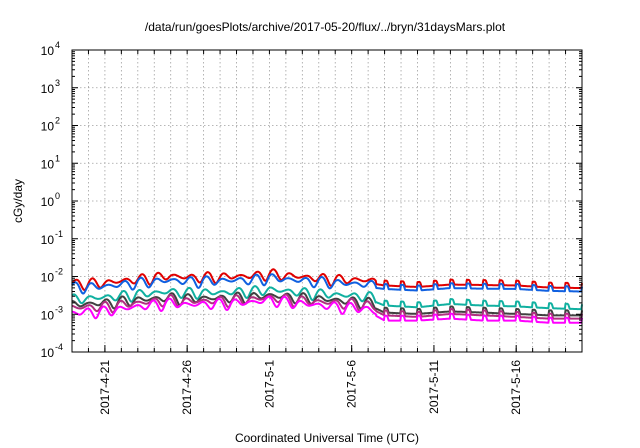 The image size is (640, 448). What do you see at coordinates (327, 438) in the screenshot?
I see `x-axis-label: Coordinated Universal Time (UTC)` at bounding box center [327, 438].